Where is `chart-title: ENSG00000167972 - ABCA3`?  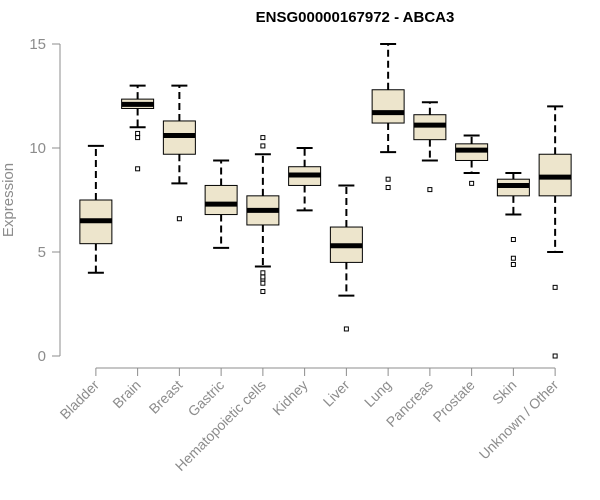
chart-title: ENSG00000167972 - ABCA3 is located at coordinates (355, 17).